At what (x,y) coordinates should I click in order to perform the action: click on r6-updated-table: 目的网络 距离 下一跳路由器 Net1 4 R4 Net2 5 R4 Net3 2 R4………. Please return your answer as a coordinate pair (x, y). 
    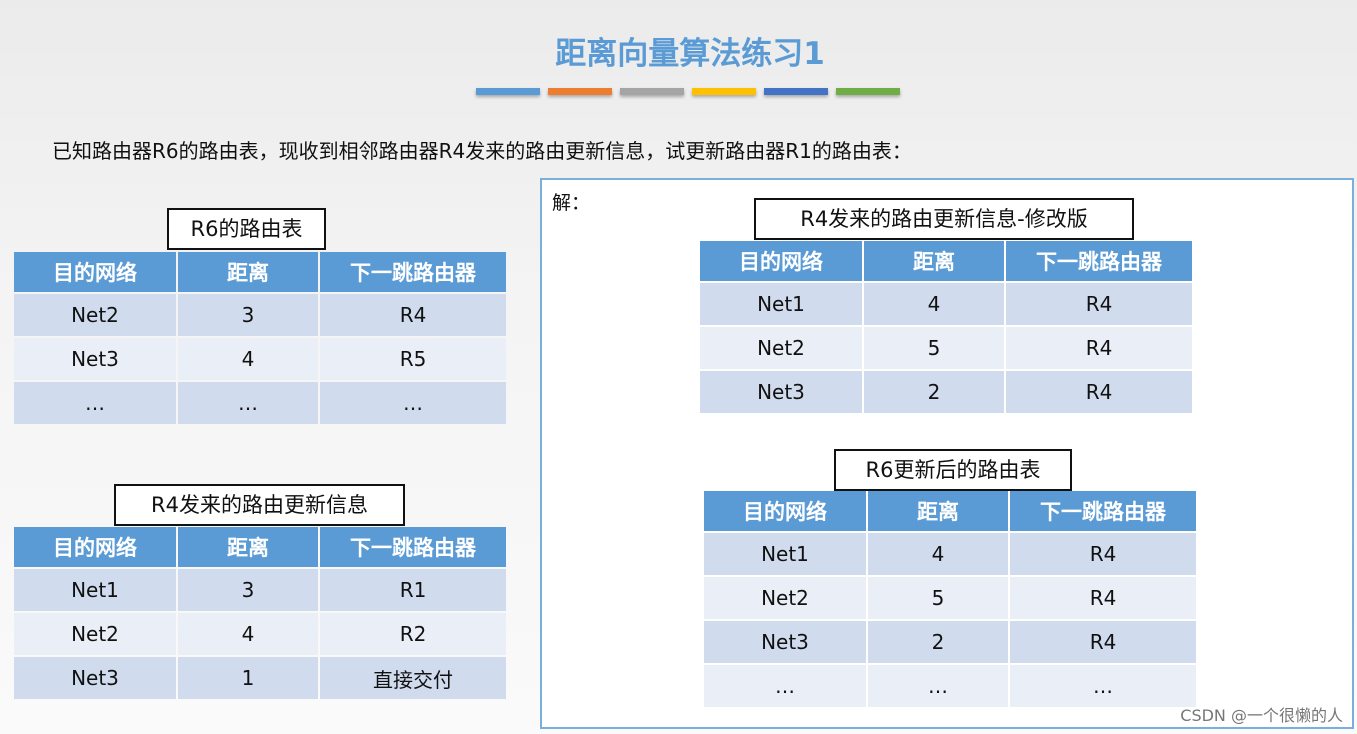
    Looking at the image, I should click on (950, 599).